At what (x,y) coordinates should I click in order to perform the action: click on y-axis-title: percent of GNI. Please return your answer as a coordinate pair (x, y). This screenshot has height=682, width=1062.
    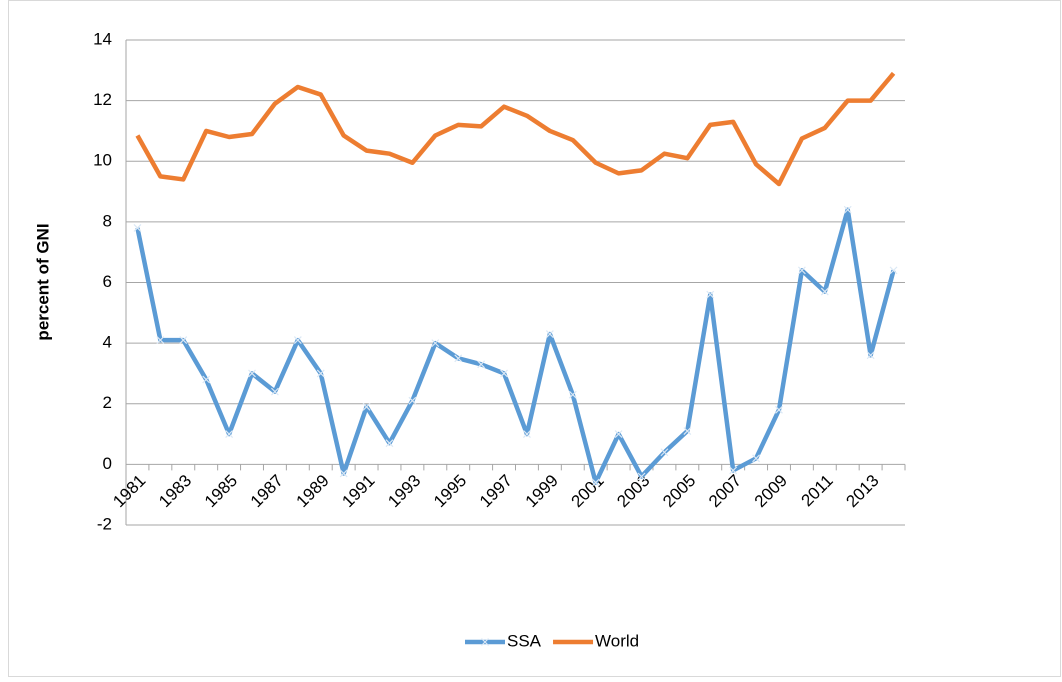
    Looking at the image, I should click on (42, 281).